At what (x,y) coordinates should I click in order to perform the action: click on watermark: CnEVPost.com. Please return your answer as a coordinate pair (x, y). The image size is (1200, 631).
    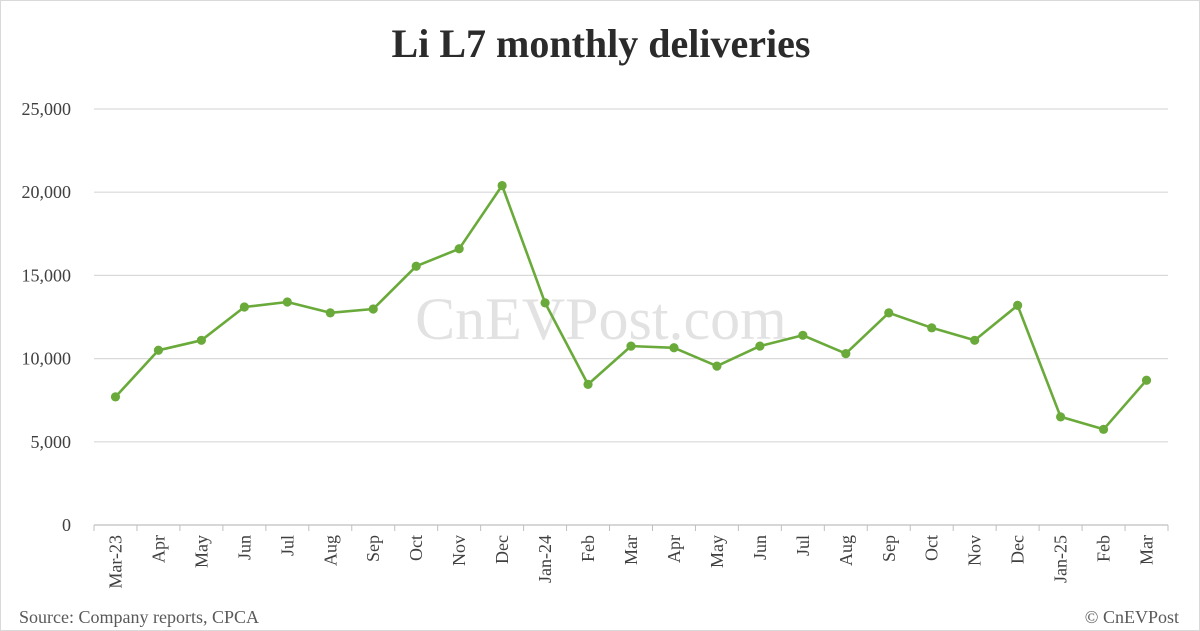
    Looking at the image, I should click on (601, 319).